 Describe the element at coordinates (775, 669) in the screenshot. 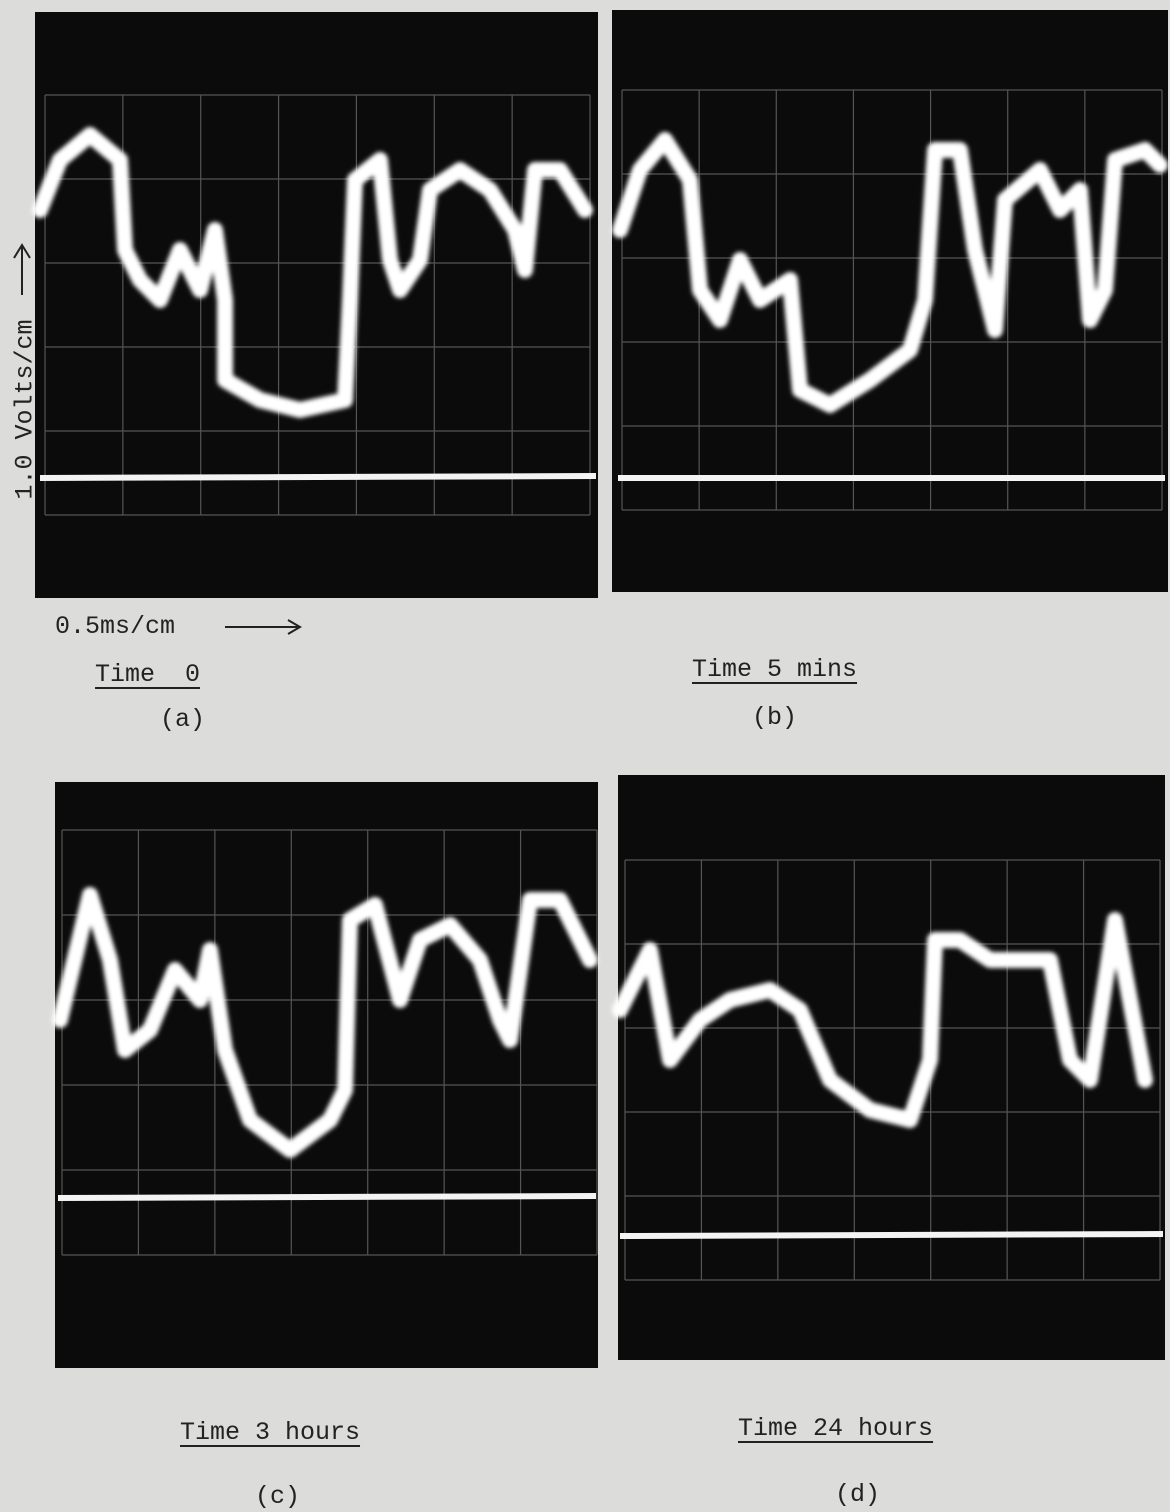

I see `caption: Time 5 mins` at that location.